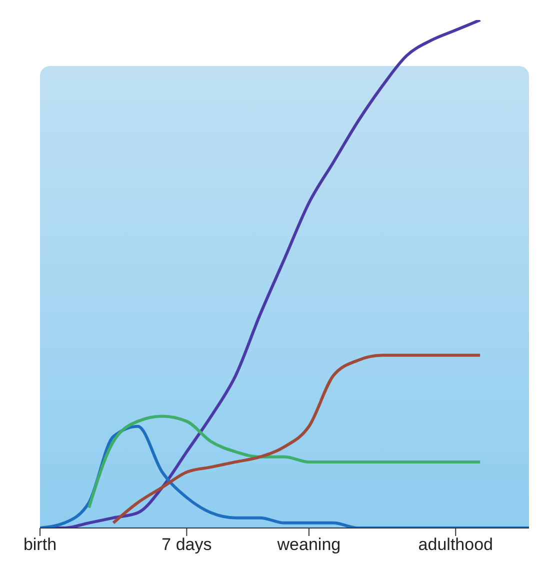  I want to click on x-tick-label: adulthood, so click(455, 544).